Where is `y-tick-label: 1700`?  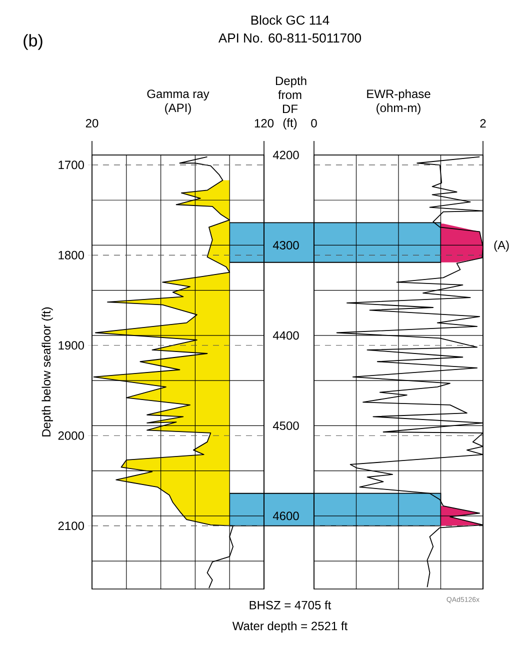
y-tick-label: 1700 is located at coordinates (71, 165).